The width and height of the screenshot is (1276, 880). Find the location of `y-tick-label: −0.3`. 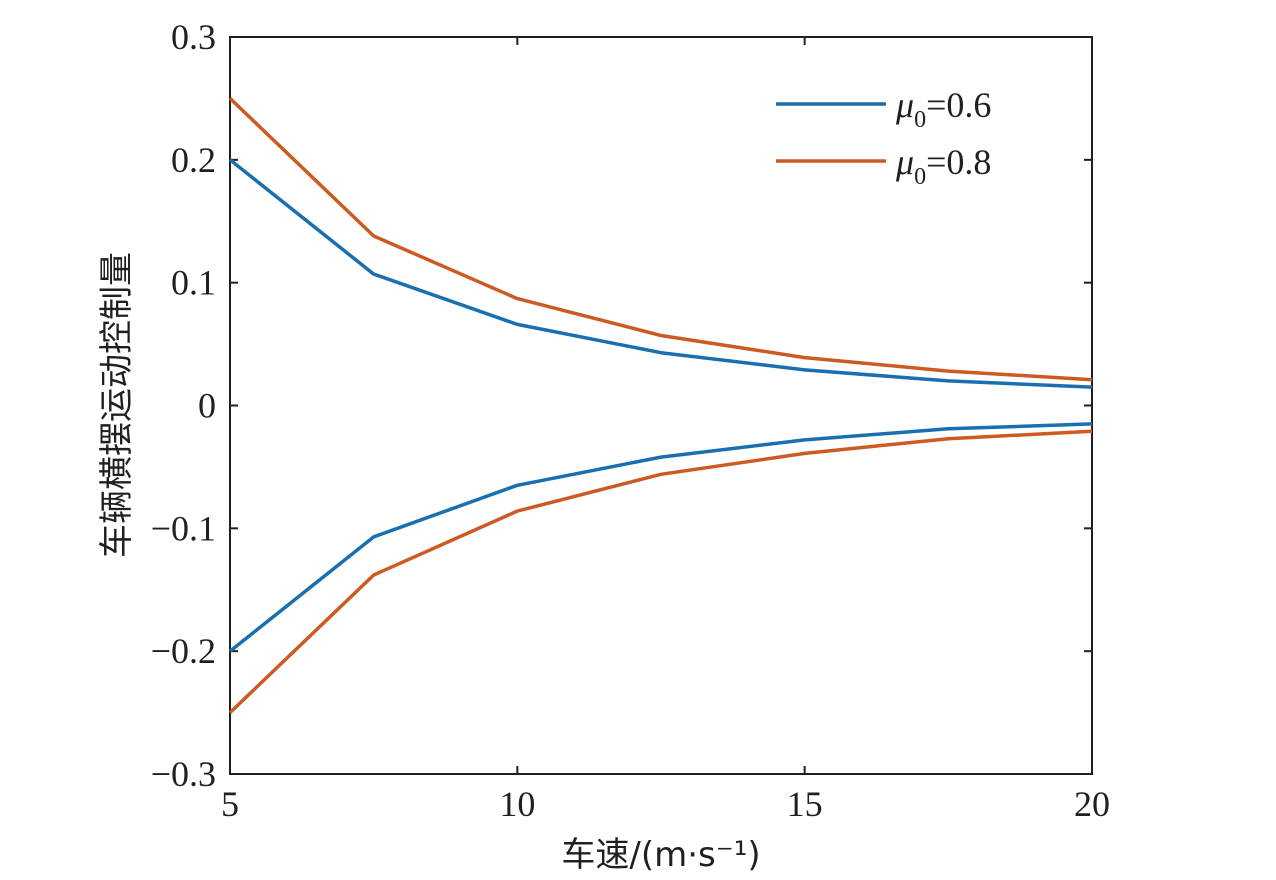

y-tick-label: −0.3 is located at coordinates (183, 774).